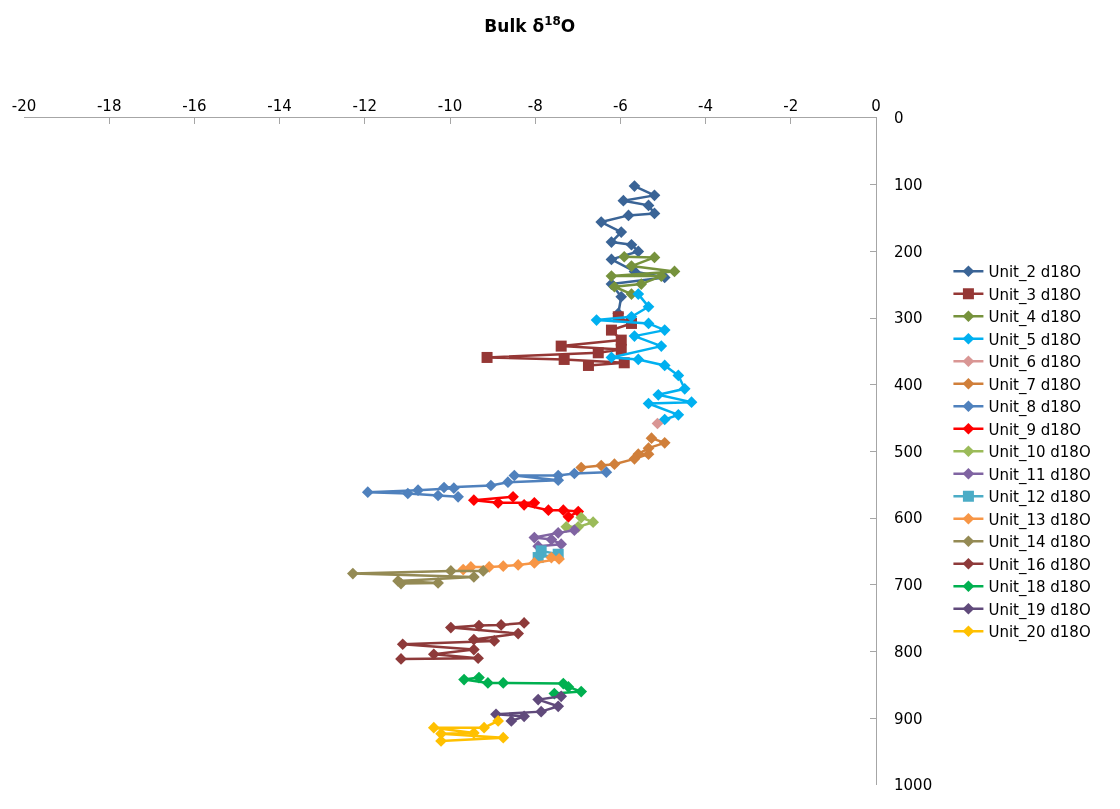 The width and height of the screenshot is (1120, 809). I want to click on y-tick-label: 800, so click(908, 651).